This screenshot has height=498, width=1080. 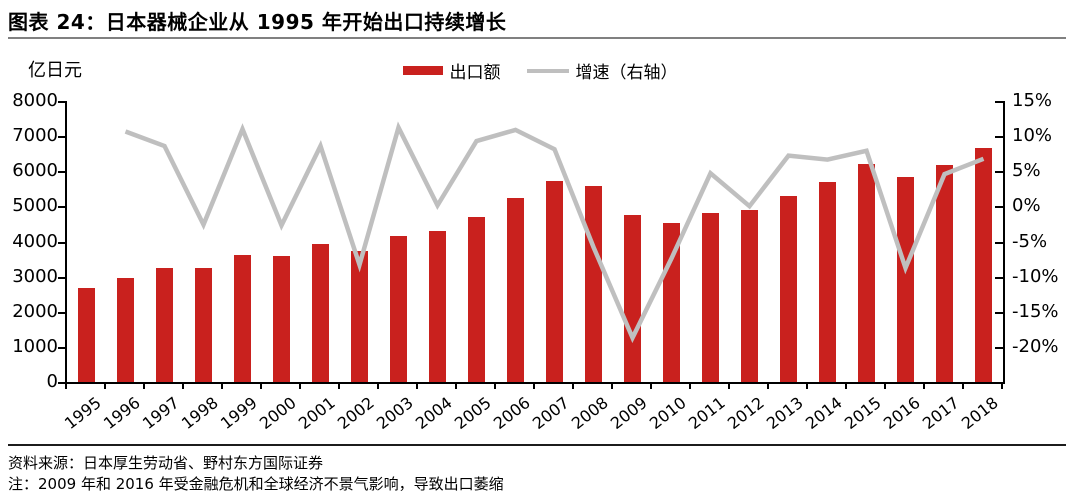 What do you see at coordinates (203, 325) in the screenshot?
I see `bar-1998` at bounding box center [203, 325].